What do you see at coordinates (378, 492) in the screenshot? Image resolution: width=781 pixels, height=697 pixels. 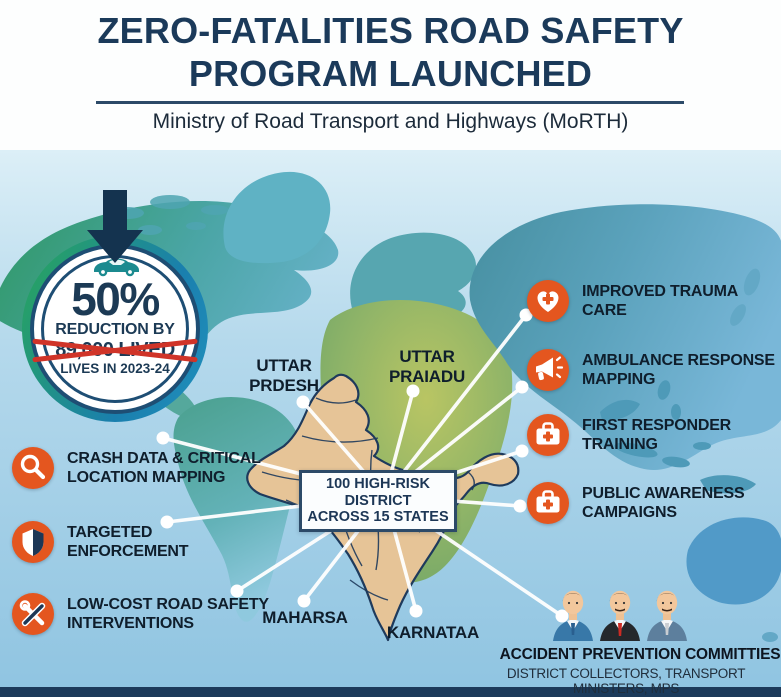 I see `risk-box-line1: 100 HIGH-RISK DISTRICT` at bounding box center [378, 492].